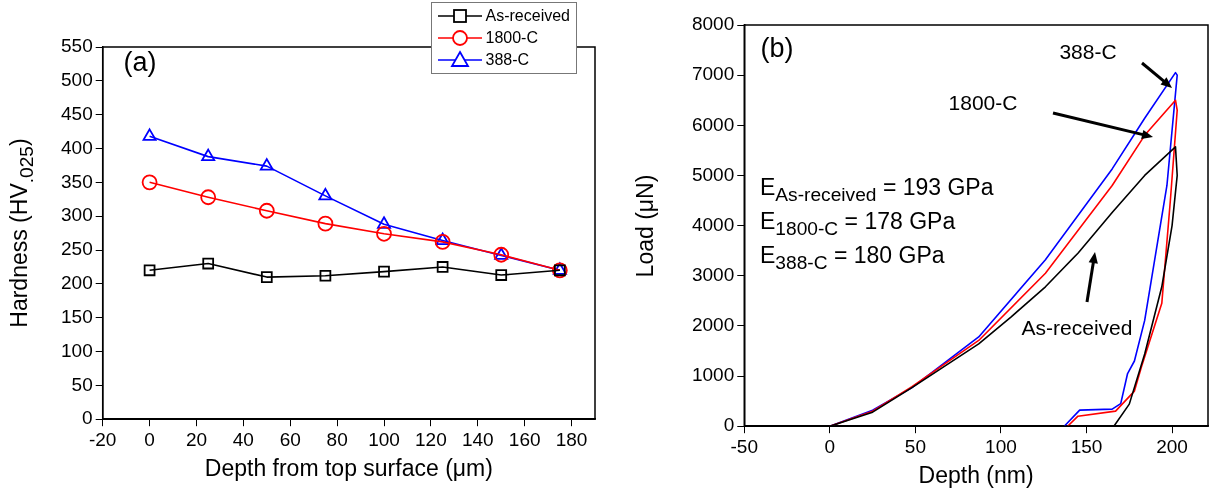  I want to click on y-tick-label: 7000, so click(713, 74).